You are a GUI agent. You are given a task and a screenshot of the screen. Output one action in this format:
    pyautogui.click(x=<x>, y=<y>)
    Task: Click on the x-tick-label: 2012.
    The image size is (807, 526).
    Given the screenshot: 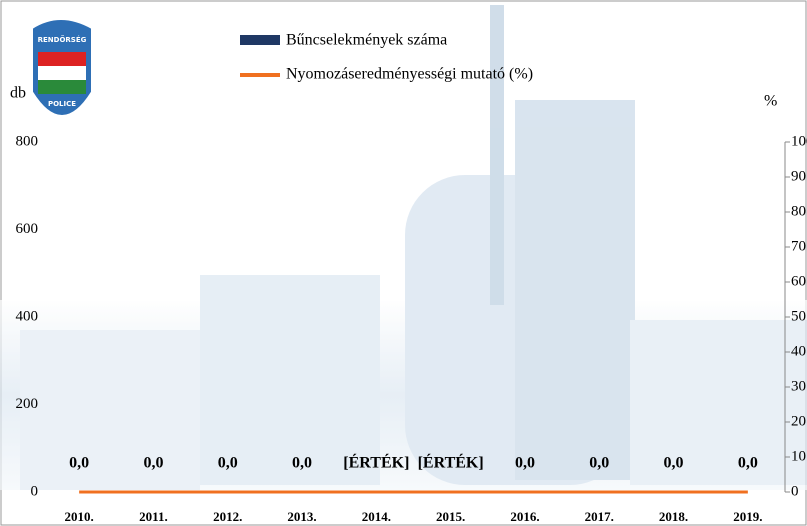 What is the action you would take?
    pyautogui.click(x=227, y=516)
    